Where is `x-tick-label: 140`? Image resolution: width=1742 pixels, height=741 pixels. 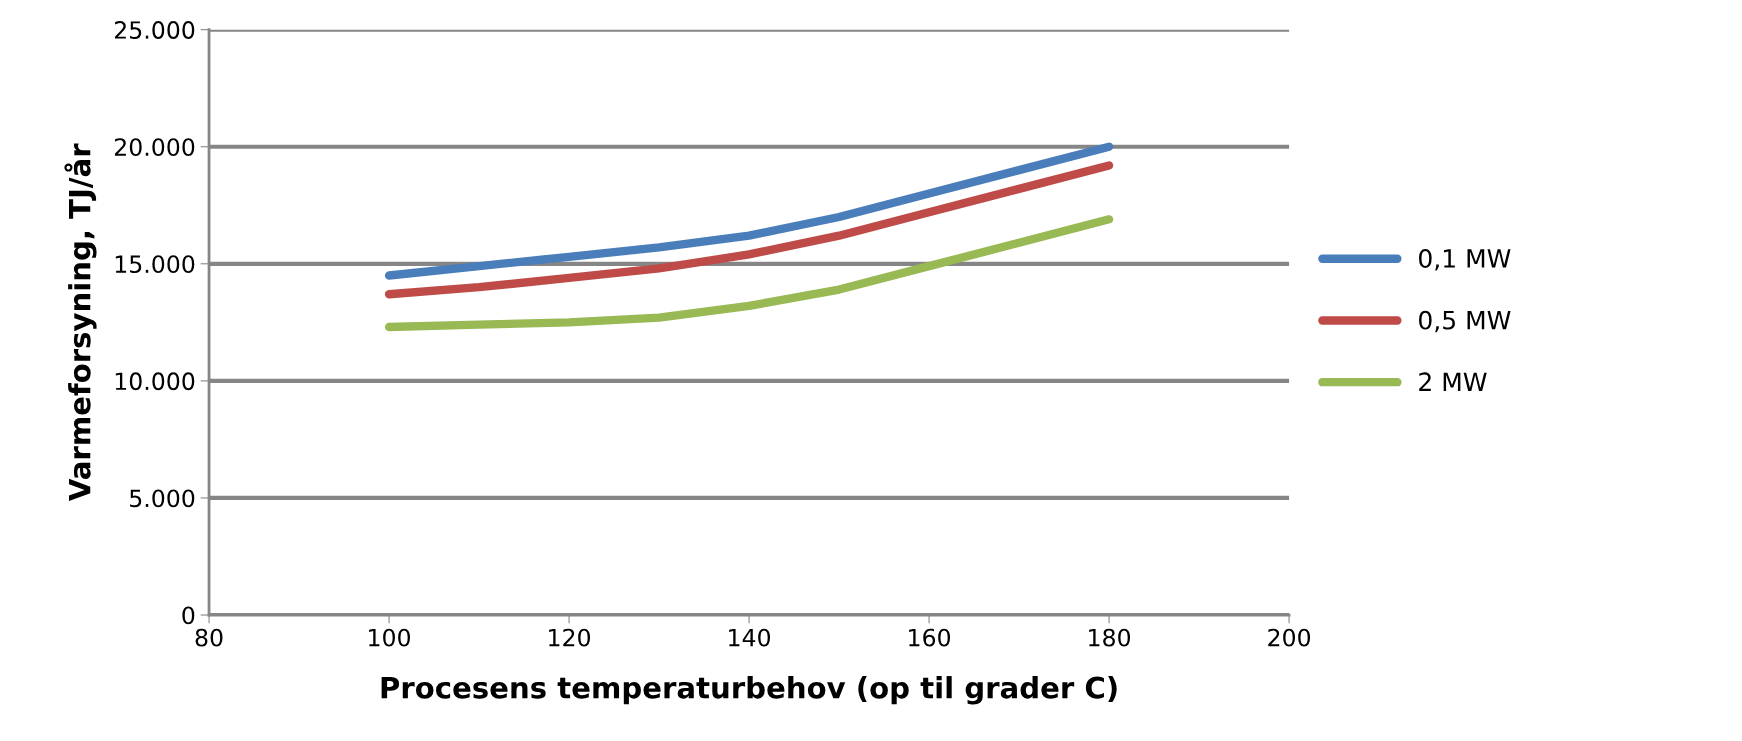
x-tick-label: 140 is located at coordinates (750, 637).